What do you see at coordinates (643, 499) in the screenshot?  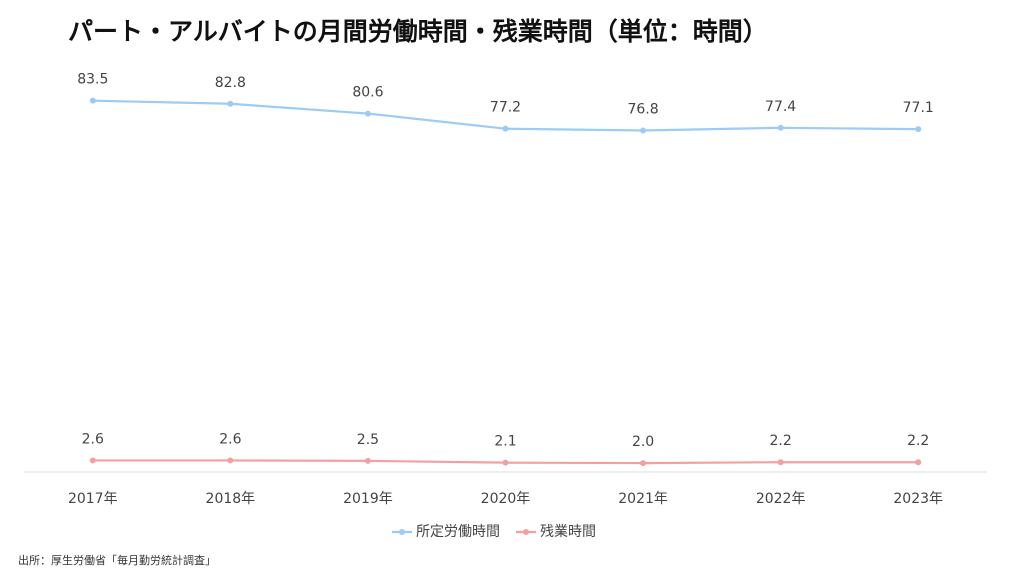 I see `x-tick-label: 2021年` at bounding box center [643, 499].